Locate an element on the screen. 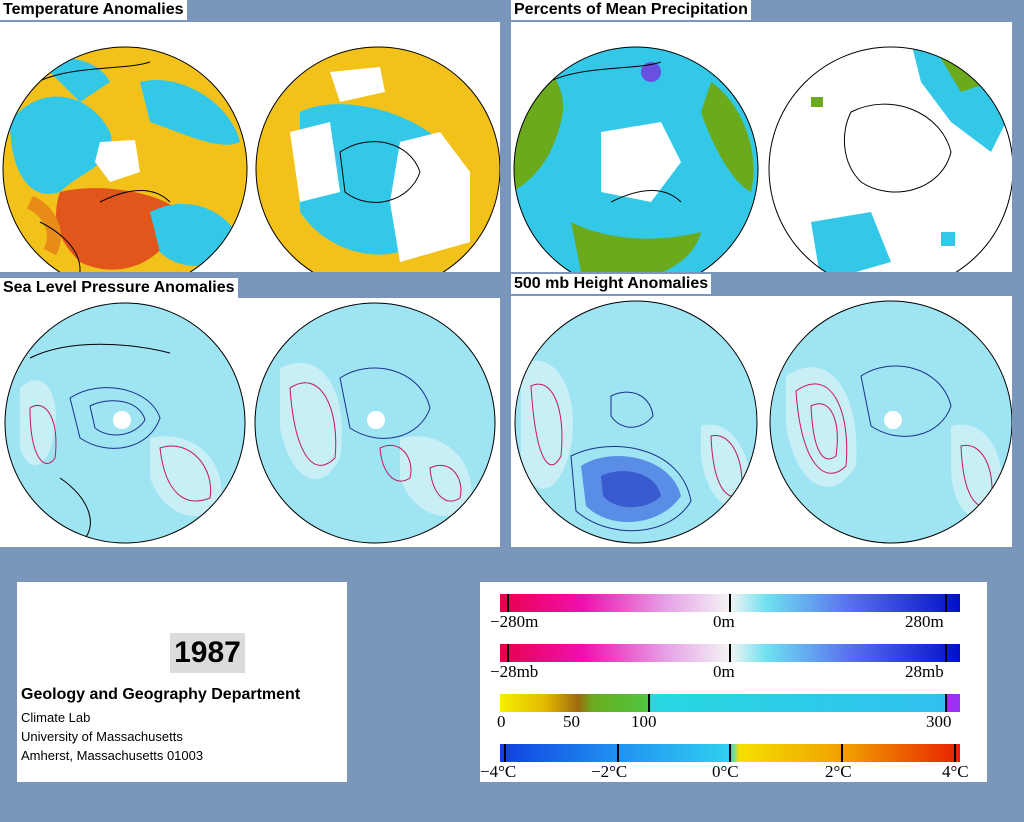 The height and width of the screenshot is (822, 1024). height-label-min: −280m is located at coordinates (514, 621).